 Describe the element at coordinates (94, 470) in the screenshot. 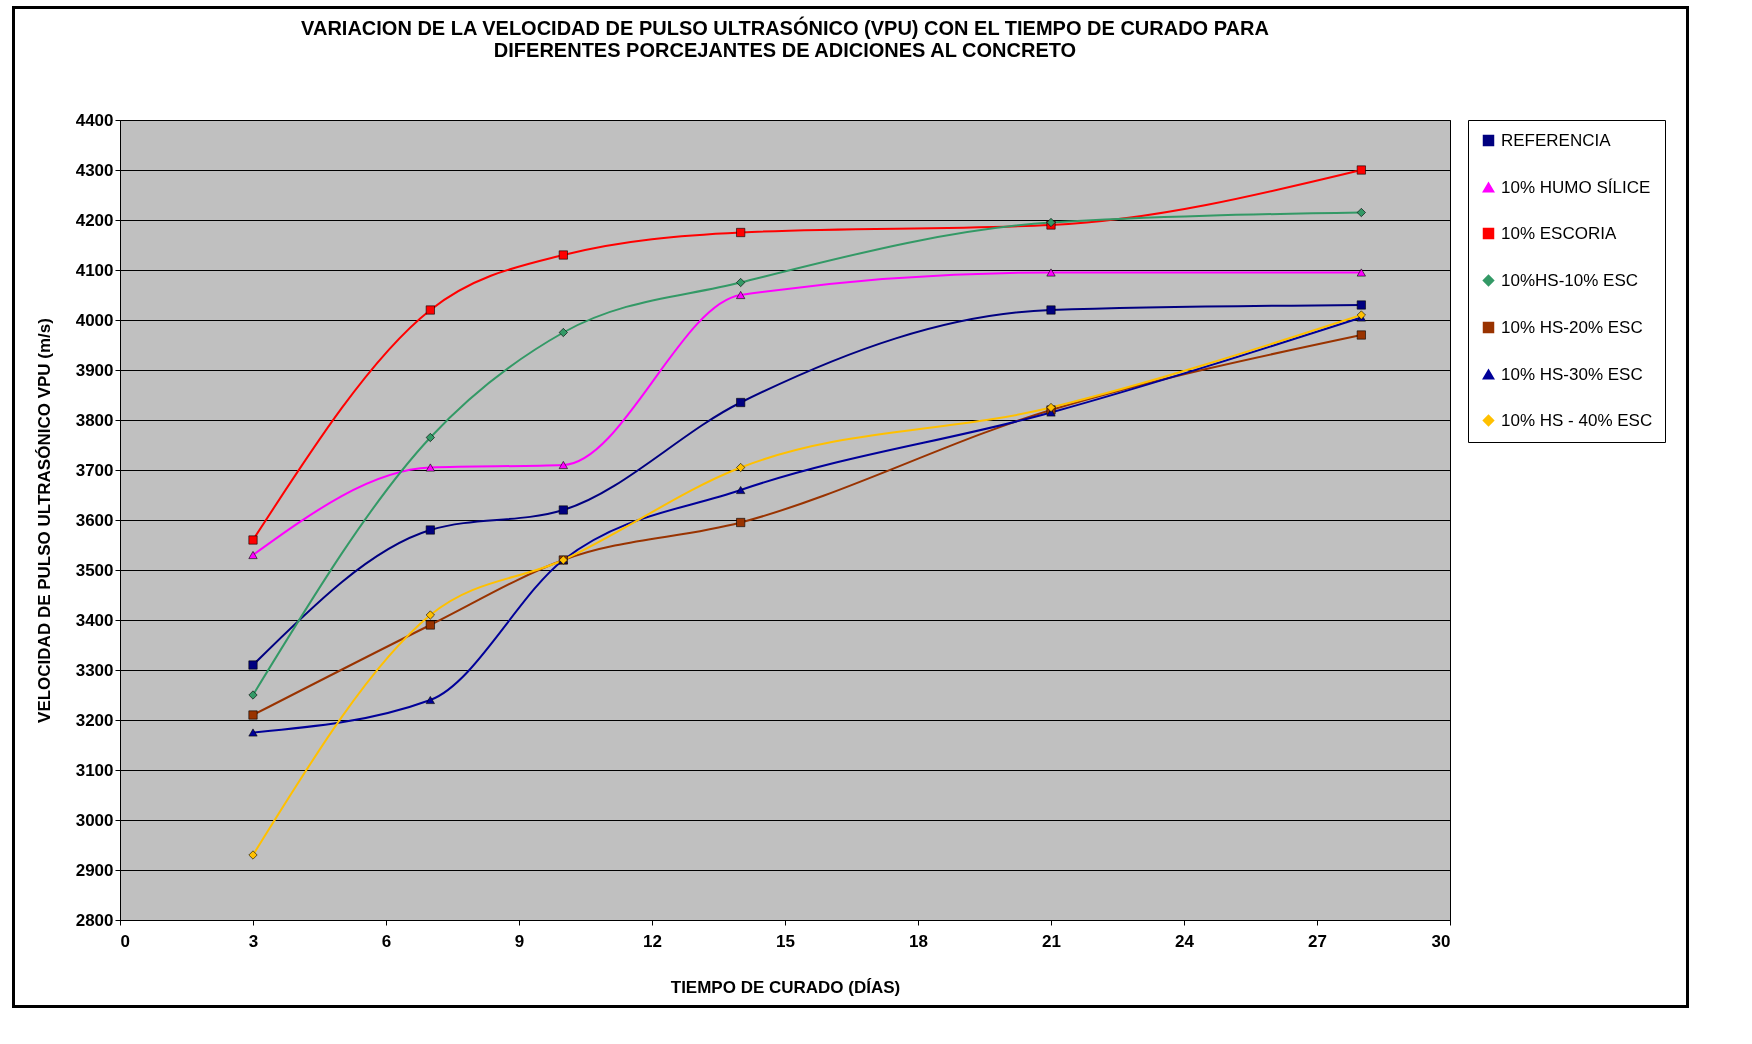

I see `y-tick-label: 3700` at that location.